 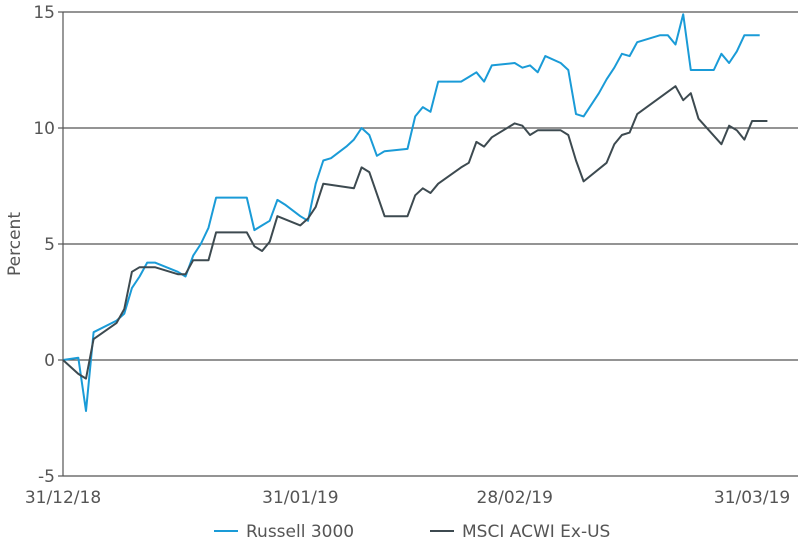 What do you see at coordinates (15, 244) in the screenshot?
I see `y-axis-title: Percent` at bounding box center [15, 244].